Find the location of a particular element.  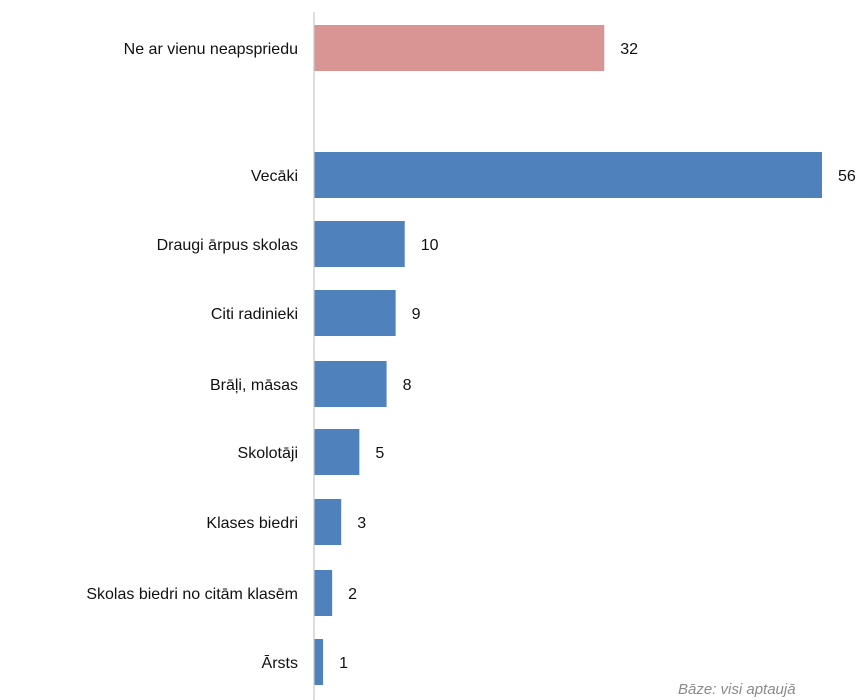

category-label: Klases biedri is located at coordinates (252, 523).